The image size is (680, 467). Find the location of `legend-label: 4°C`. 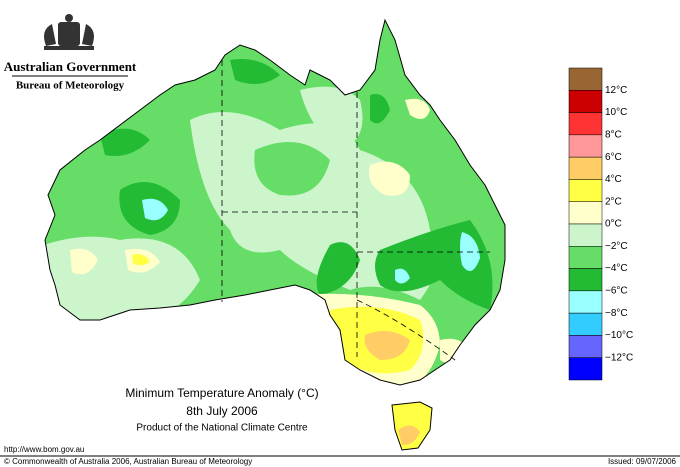

legend-label: 4°C is located at coordinates (613, 179).